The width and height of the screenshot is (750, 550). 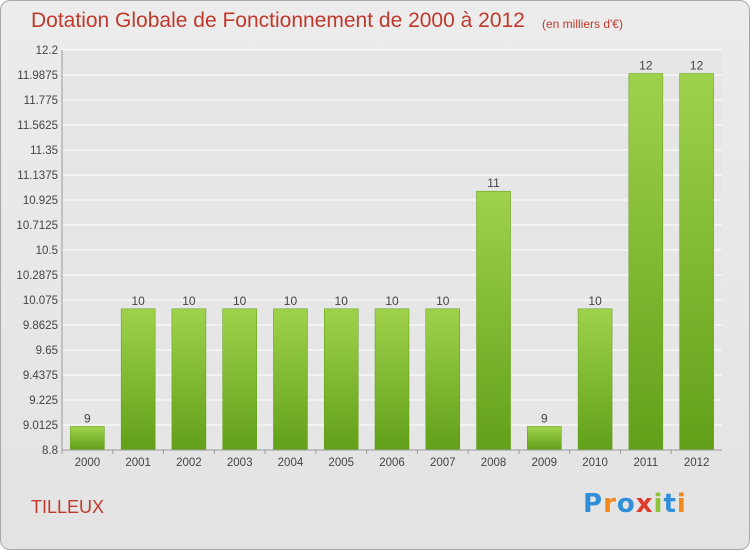 I want to click on x-tick-label: 2006, so click(x=392, y=463).